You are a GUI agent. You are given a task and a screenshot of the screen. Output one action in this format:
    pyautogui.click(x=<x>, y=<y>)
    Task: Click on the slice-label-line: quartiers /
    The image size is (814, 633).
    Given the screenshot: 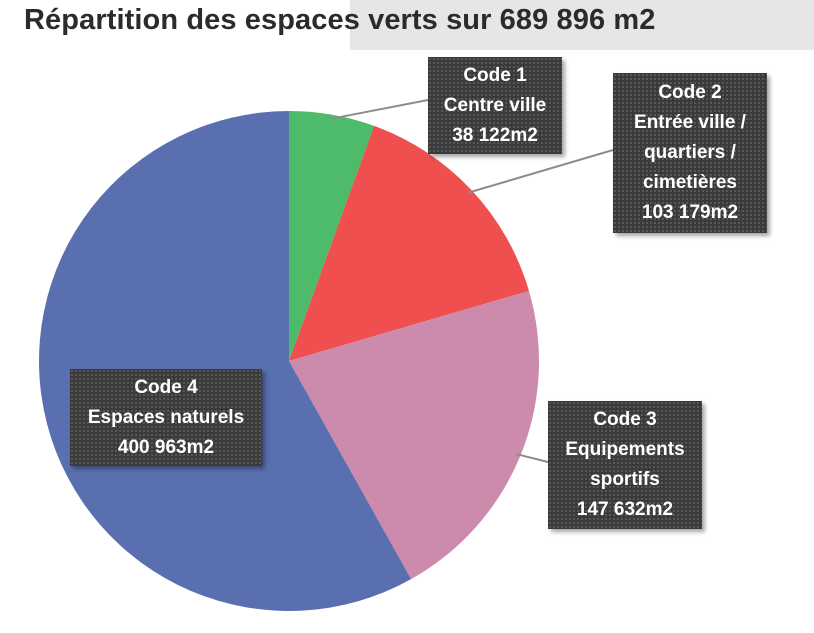 What is the action you would take?
    pyautogui.click(x=690, y=152)
    